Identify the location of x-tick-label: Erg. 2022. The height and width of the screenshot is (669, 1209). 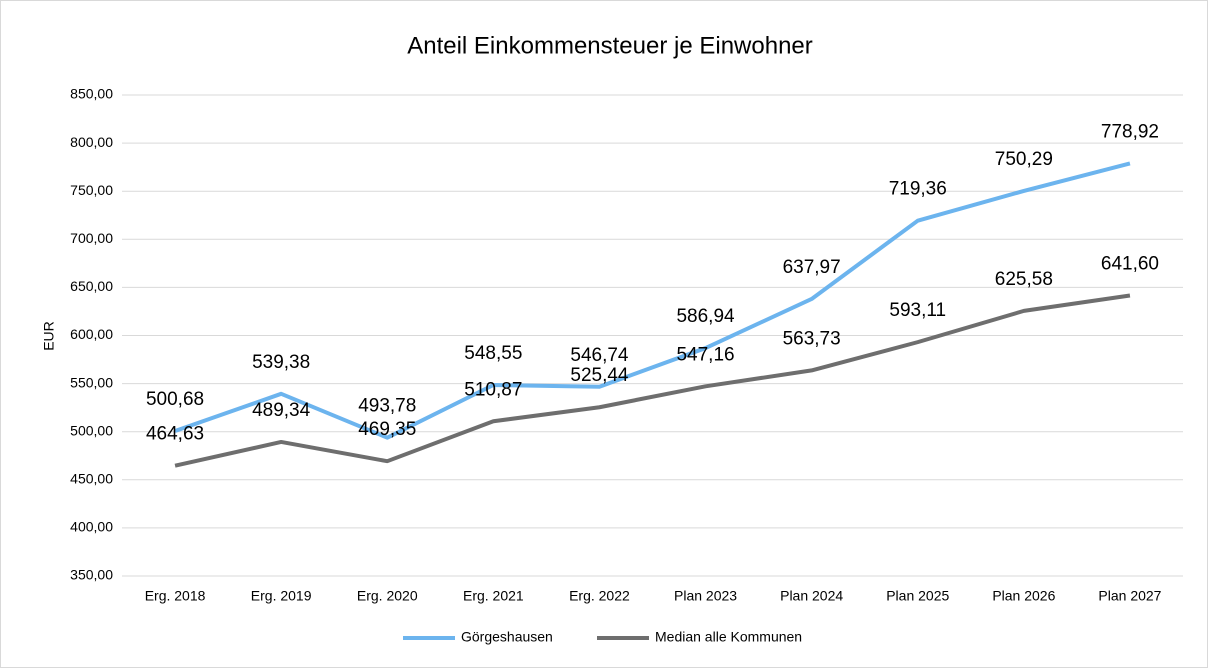
(599, 596).